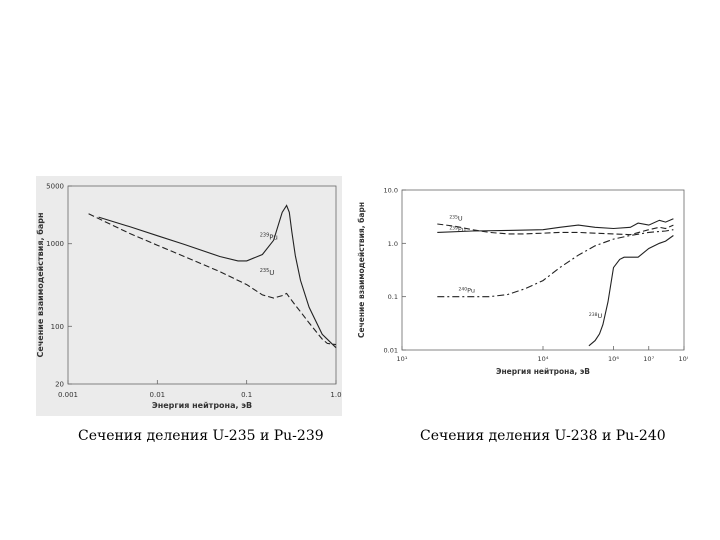  I want to click on right-series-239pu, so click(555, 225).